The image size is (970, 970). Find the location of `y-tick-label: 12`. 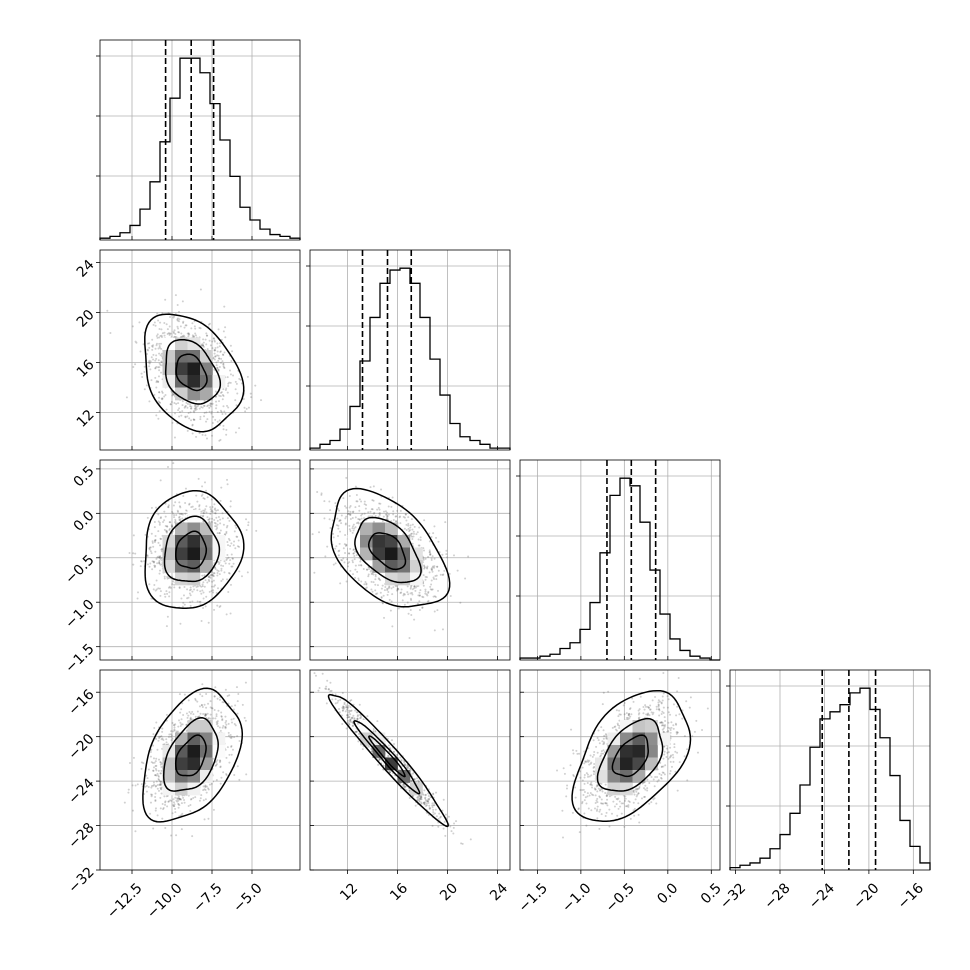

y-tick-label: 12 is located at coordinates (86, 419).